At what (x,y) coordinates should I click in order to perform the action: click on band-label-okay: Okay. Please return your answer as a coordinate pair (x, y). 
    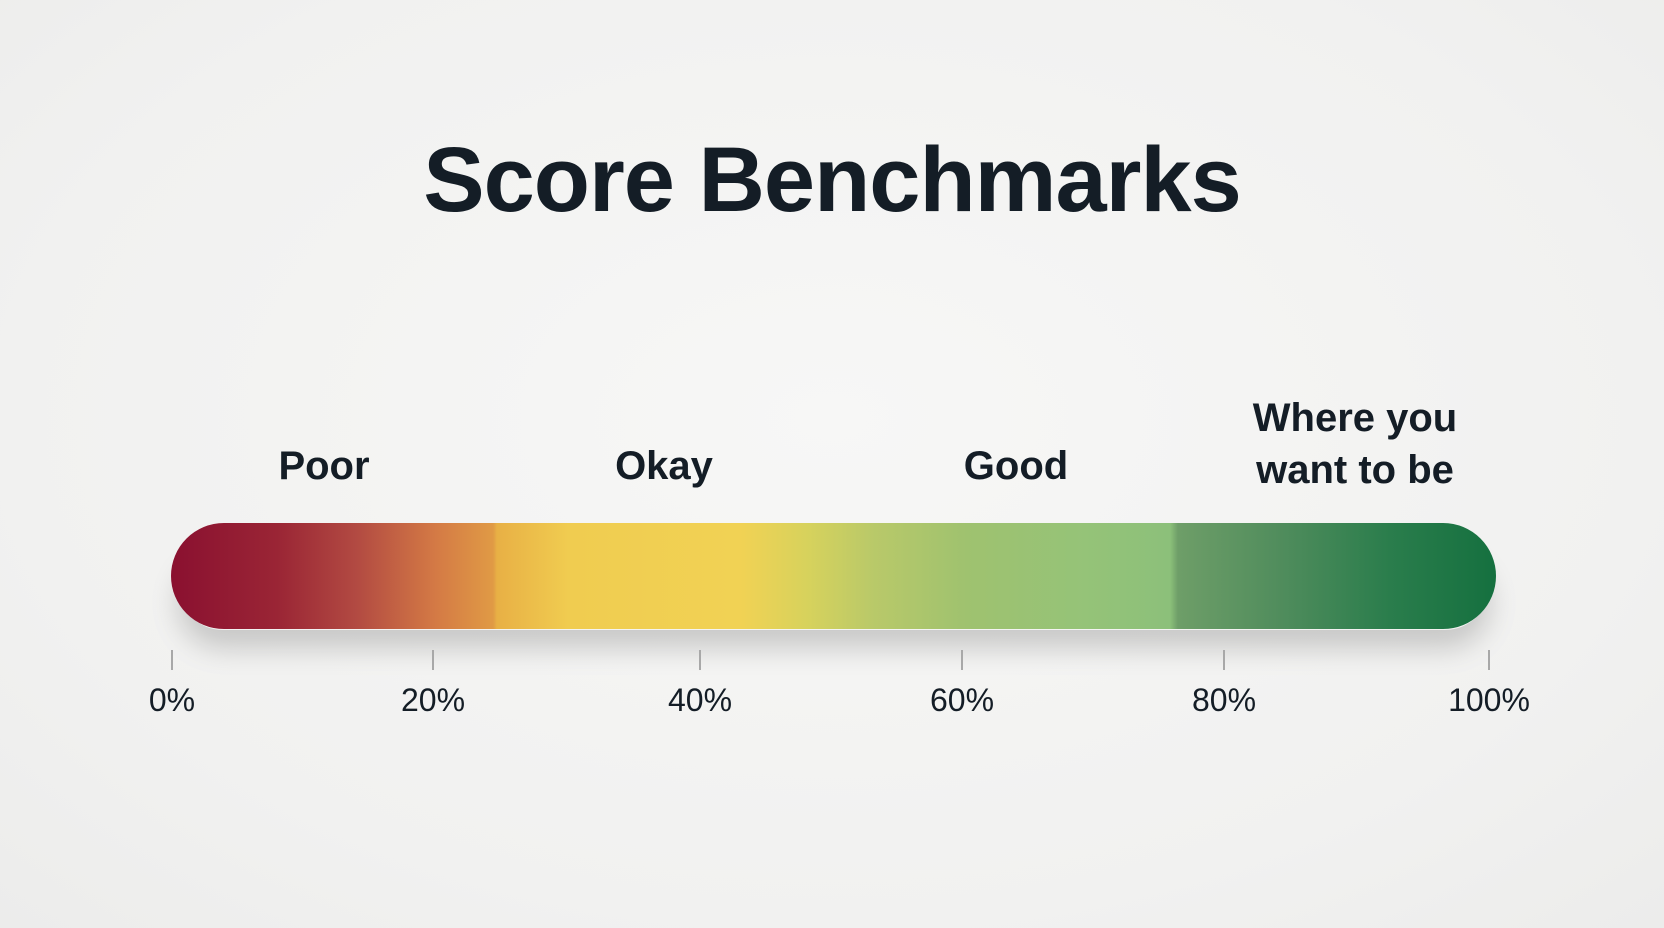
    Looking at the image, I should click on (664, 466).